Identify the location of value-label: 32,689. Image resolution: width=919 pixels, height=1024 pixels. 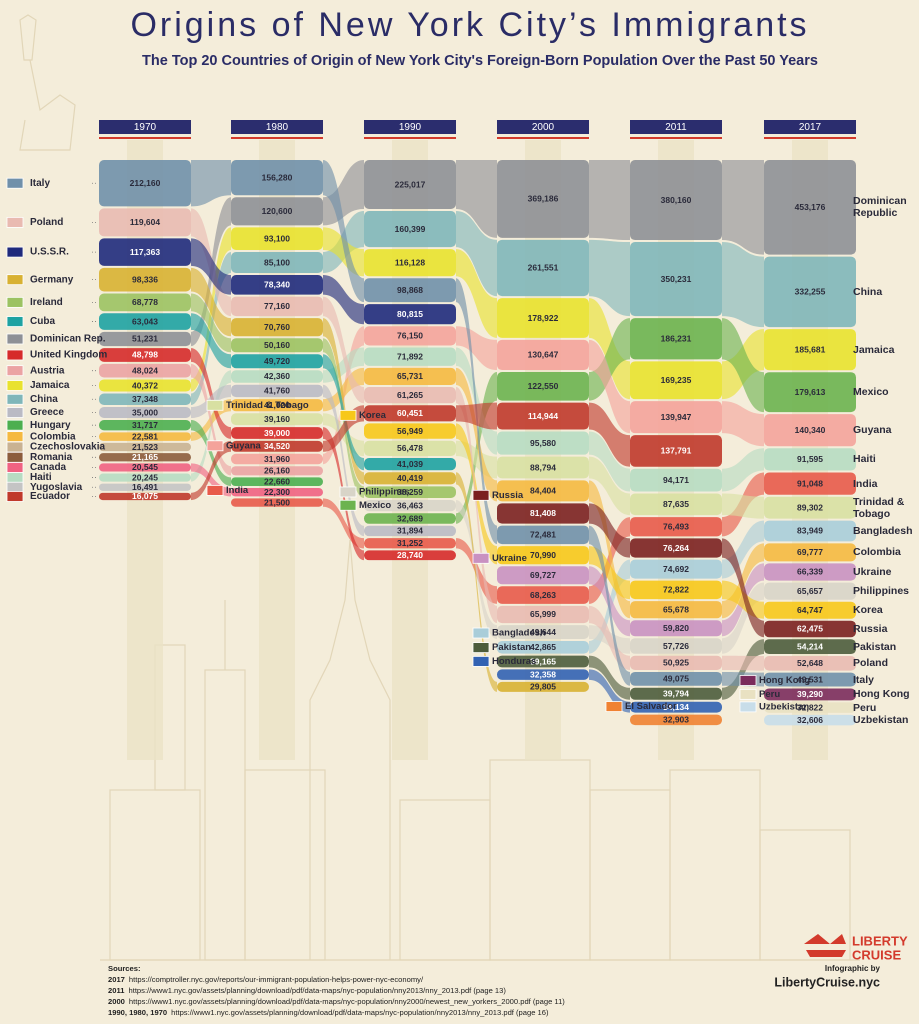
(410, 518).